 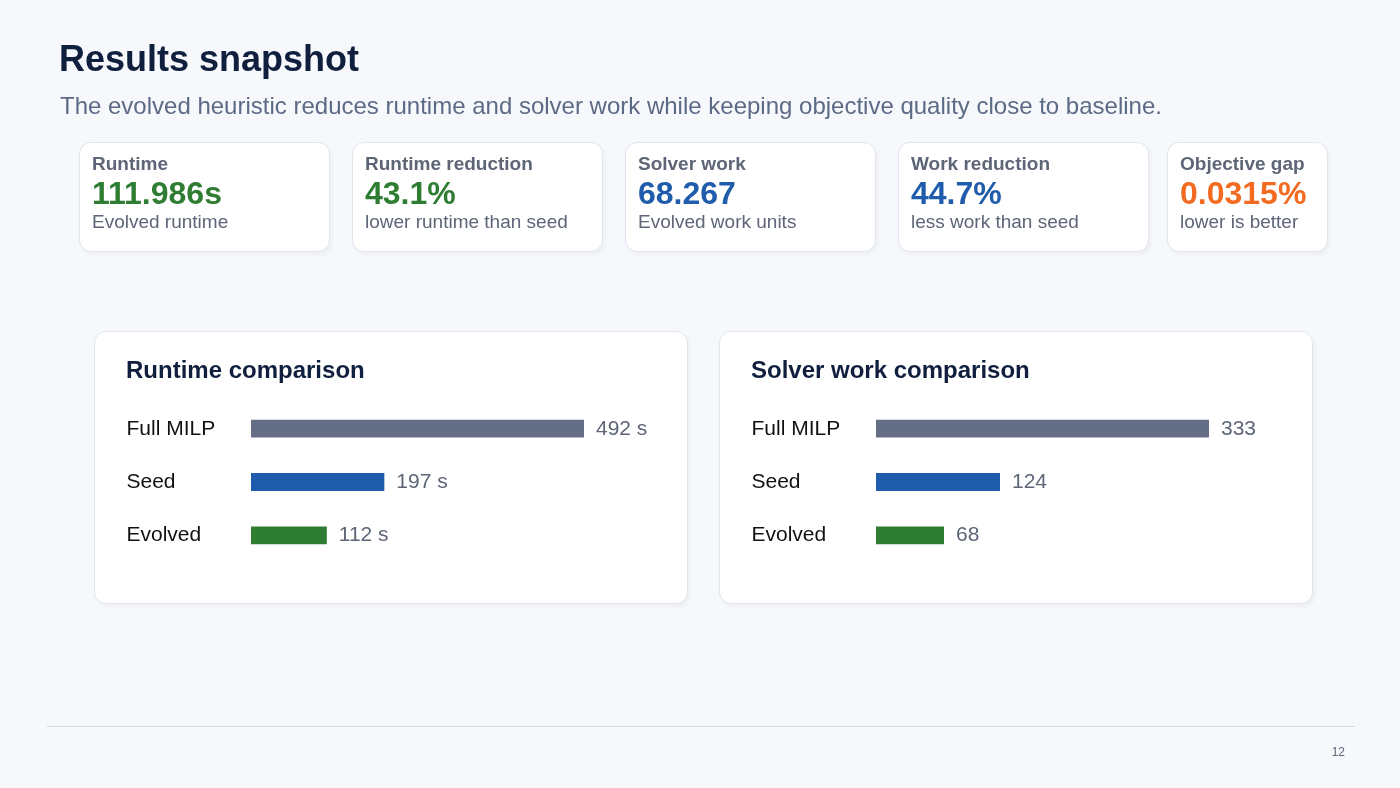 What do you see at coordinates (209, 59) in the screenshot?
I see `text: Results snapshot` at bounding box center [209, 59].